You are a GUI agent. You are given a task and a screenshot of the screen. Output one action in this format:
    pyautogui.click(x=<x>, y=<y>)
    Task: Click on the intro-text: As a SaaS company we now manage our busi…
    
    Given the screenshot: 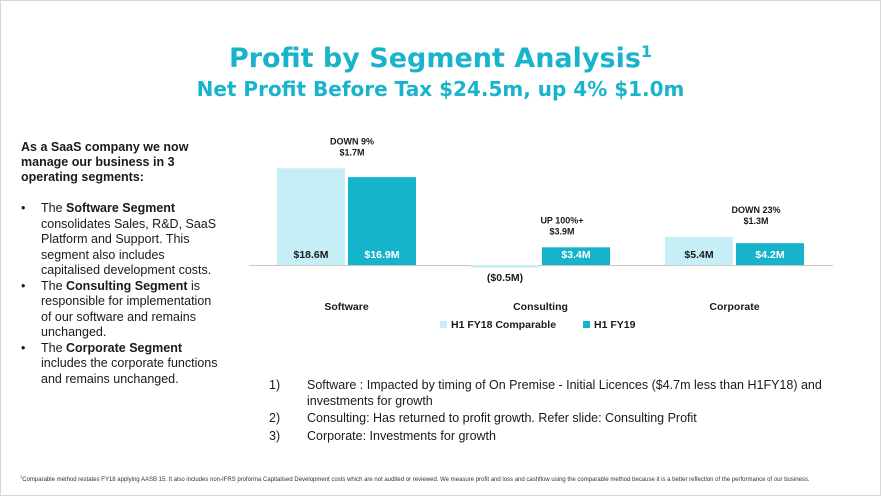 What is the action you would take?
    pyautogui.click(x=105, y=162)
    